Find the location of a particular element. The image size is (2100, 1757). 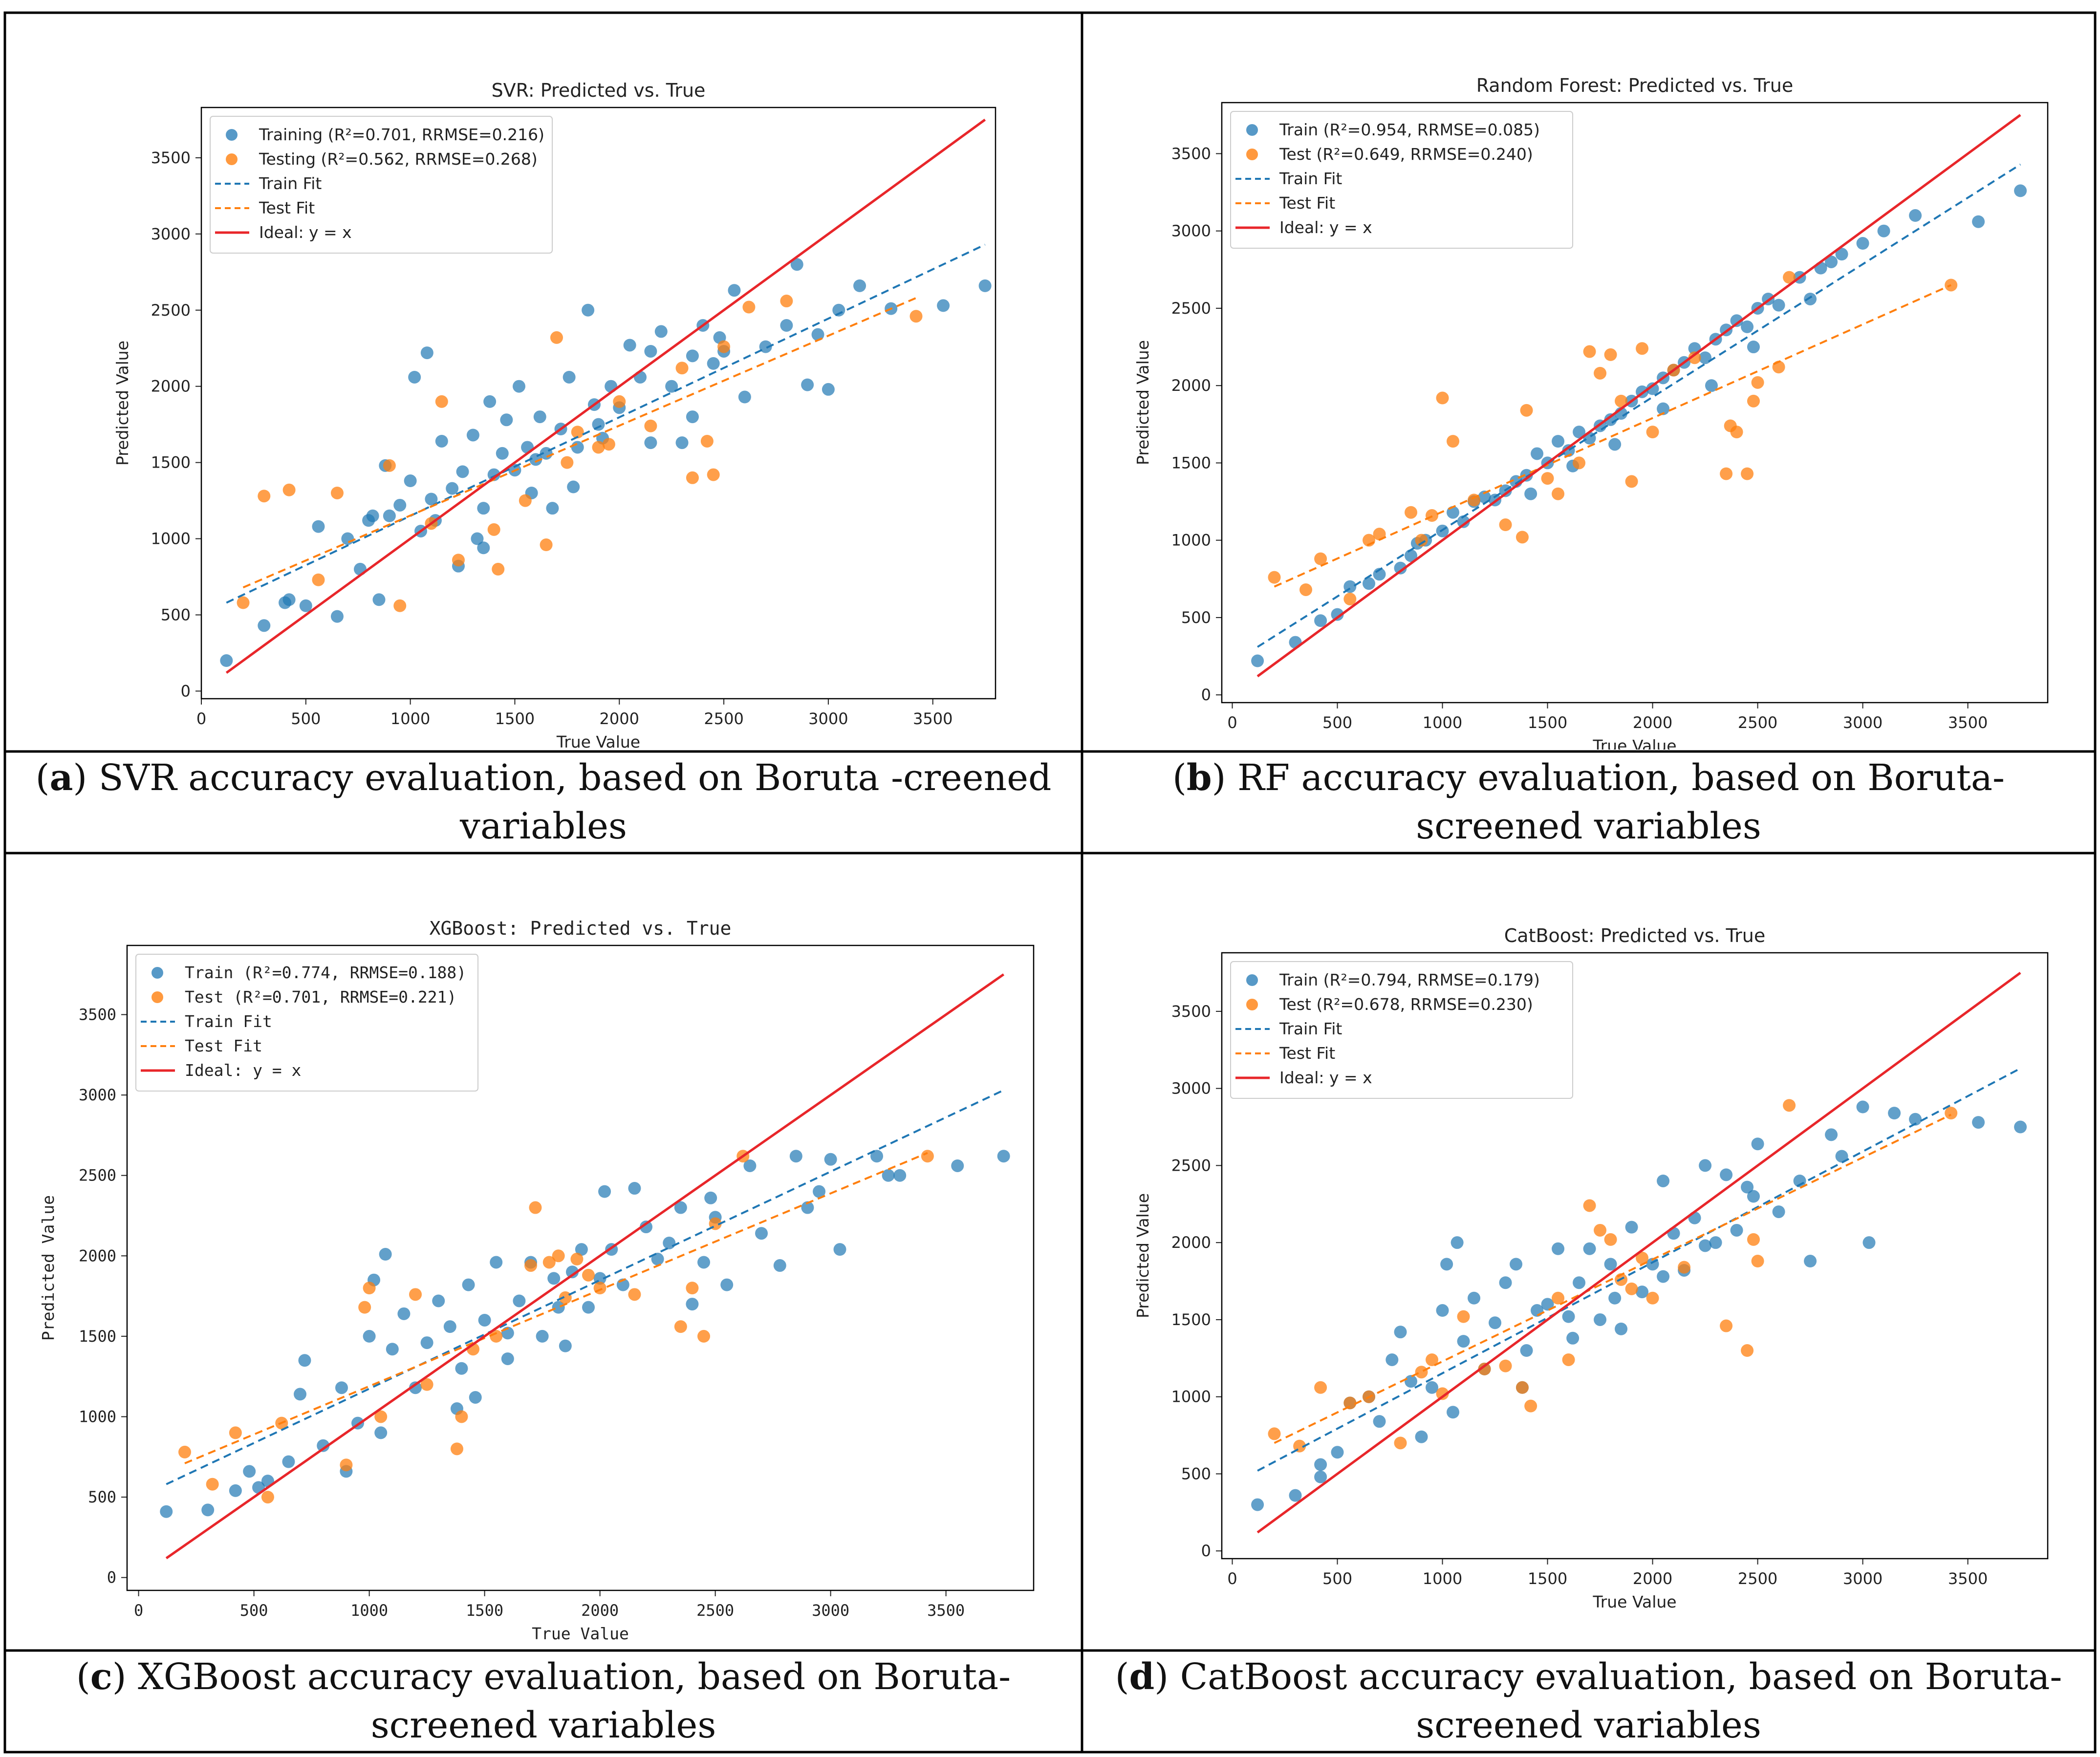

x-tick-label: 2000 is located at coordinates (1652, 1579).